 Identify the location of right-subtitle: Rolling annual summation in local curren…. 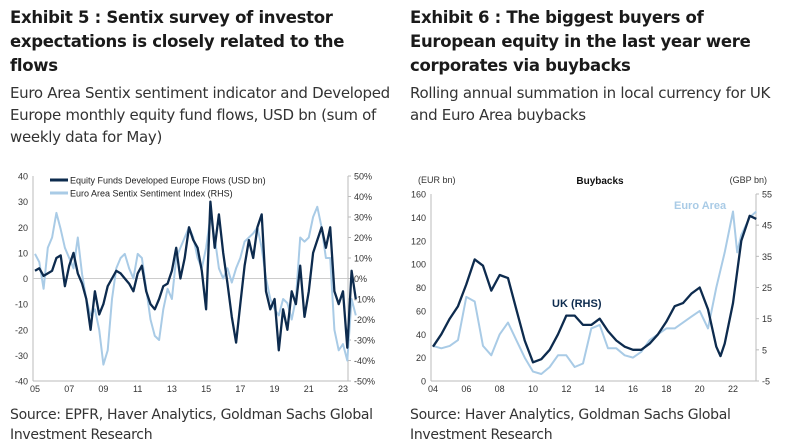
(590, 104).